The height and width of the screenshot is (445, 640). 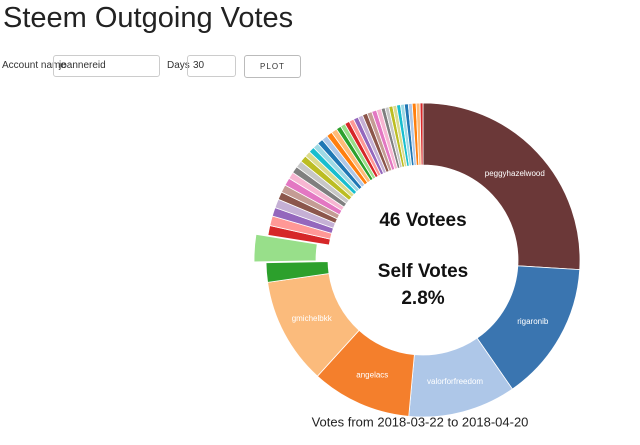 I want to click on slice-label: rigaronib, so click(x=533, y=321).